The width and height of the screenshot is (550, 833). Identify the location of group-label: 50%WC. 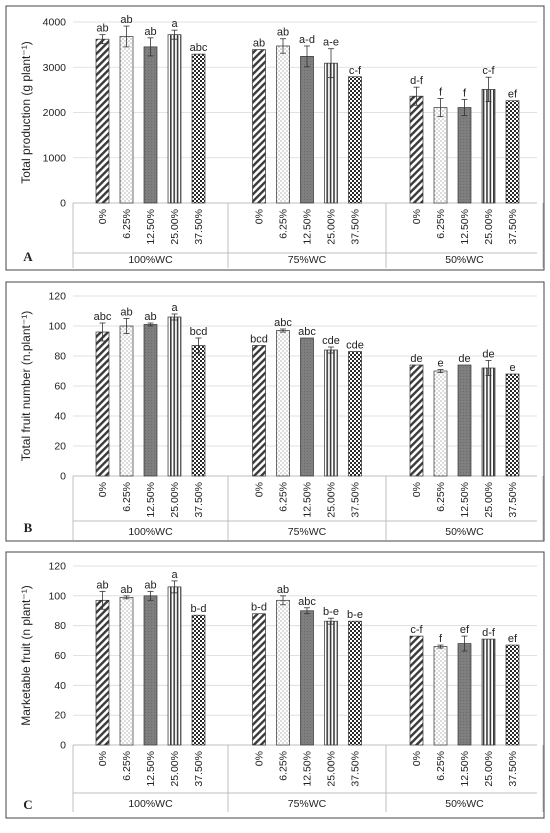
(464, 804).